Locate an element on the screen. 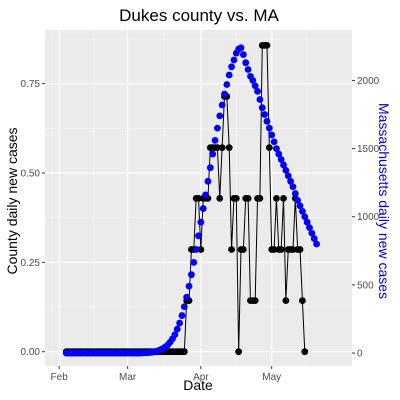  y-tick-label-right: 1500 is located at coordinates (368, 149).